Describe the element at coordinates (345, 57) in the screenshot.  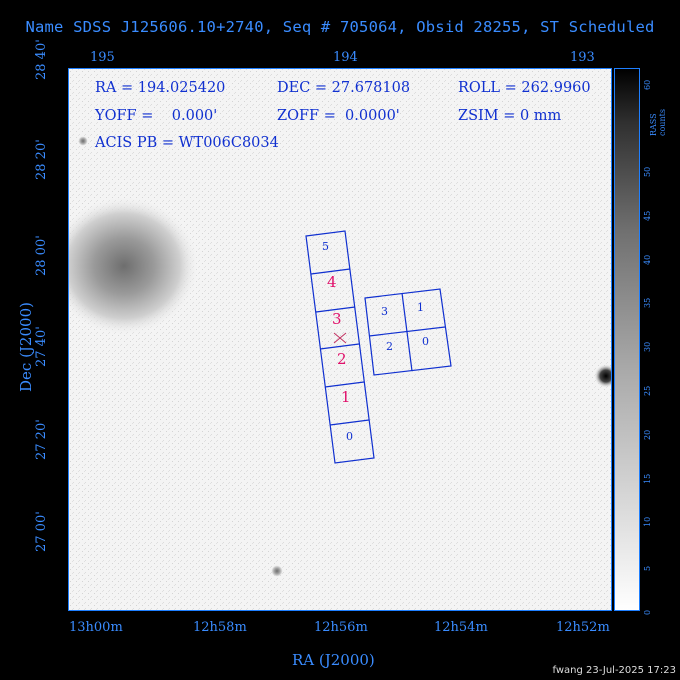
I see `top-tick-194: 194` at that location.